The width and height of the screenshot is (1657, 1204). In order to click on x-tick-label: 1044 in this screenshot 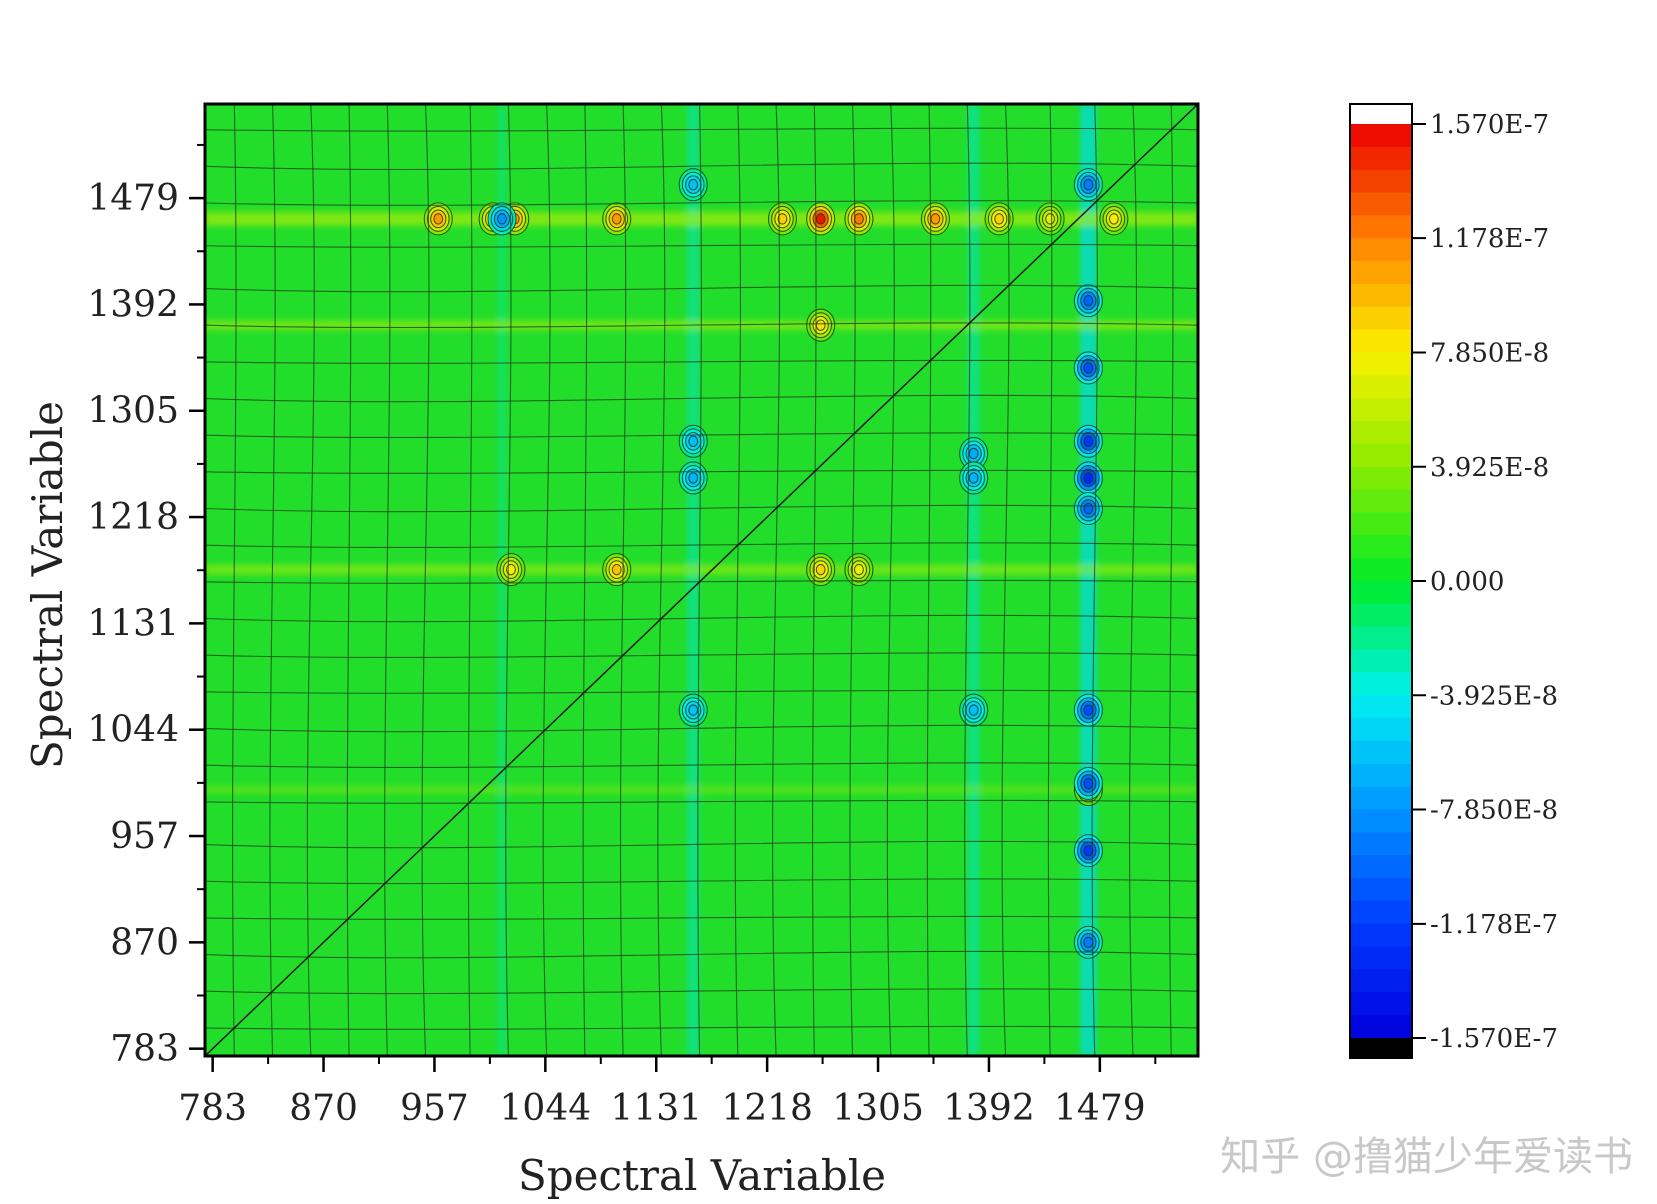, I will do `click(546, 1108)`.